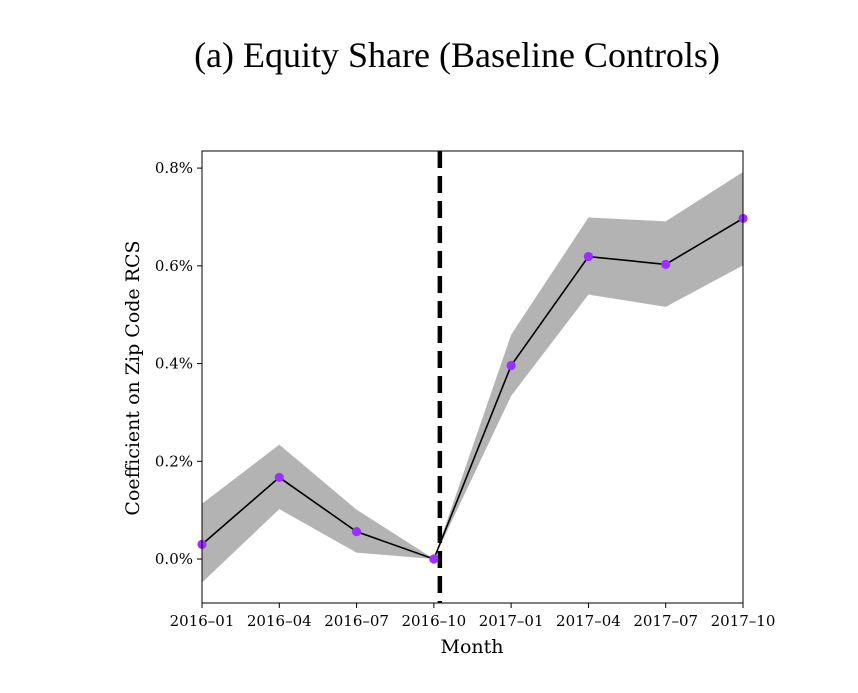 The width and height of the screenshot is (858, 693). What do you see at coordinates (433, 621) in the screenshot?
I see `x-tick-label: 2016–10` at bounding box center [433, 621].